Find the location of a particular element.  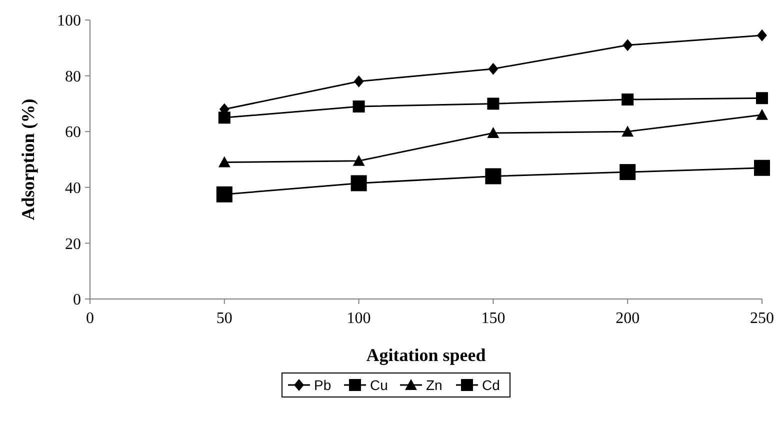

y-tick-label: 0 is located at coordinates (77, 300).